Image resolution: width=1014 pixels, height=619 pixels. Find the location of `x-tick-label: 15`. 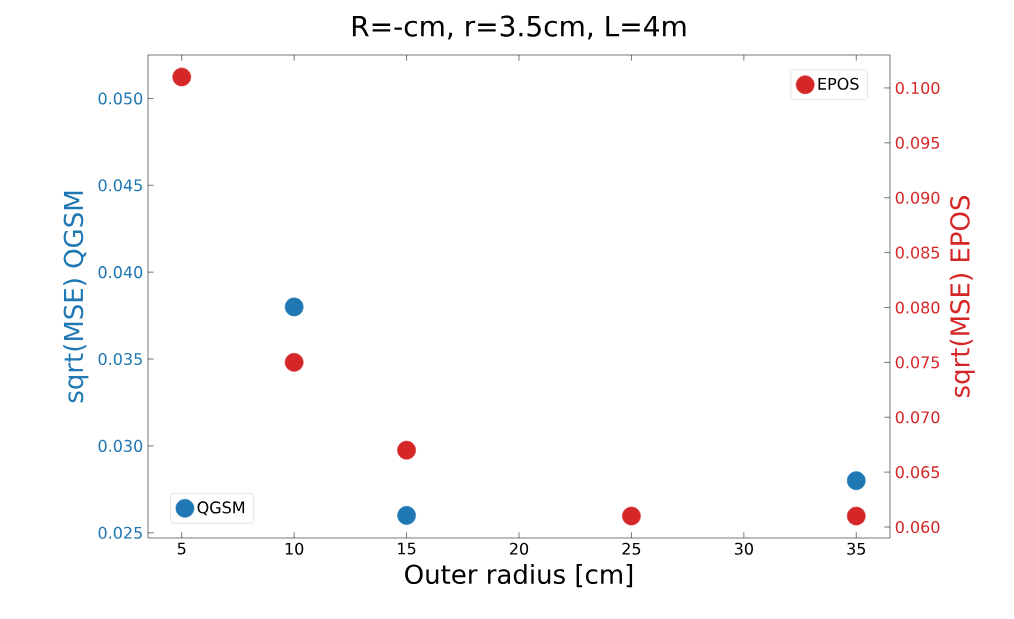

x-tick-label: 15 is located at coordinates (407, 548).